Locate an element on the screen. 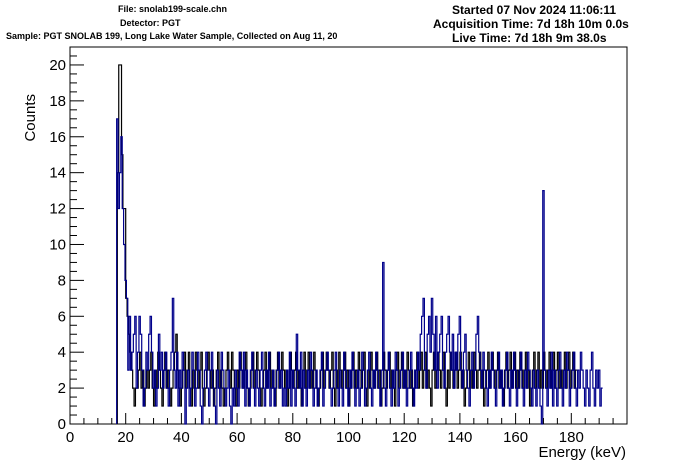 This screenshot has height=472, width=696. detector-label: Detector: PGT is located at coordinates (150, 23).